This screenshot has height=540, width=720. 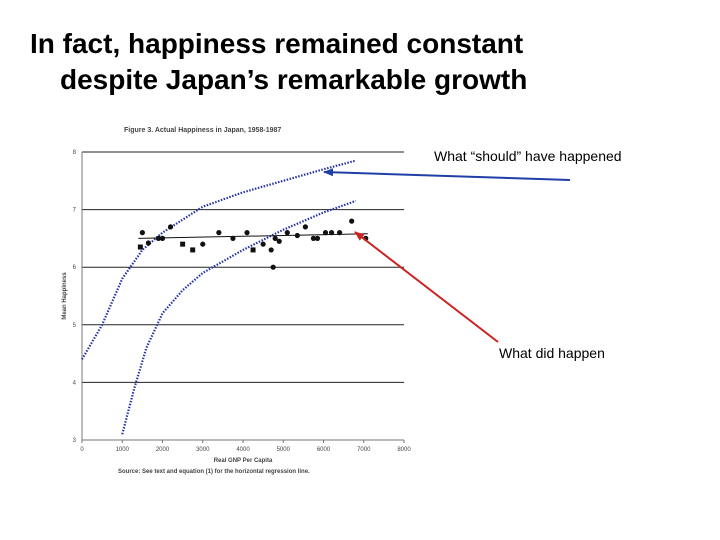 I want to click on y-tick-label: 5, so click(x=75, y=326).